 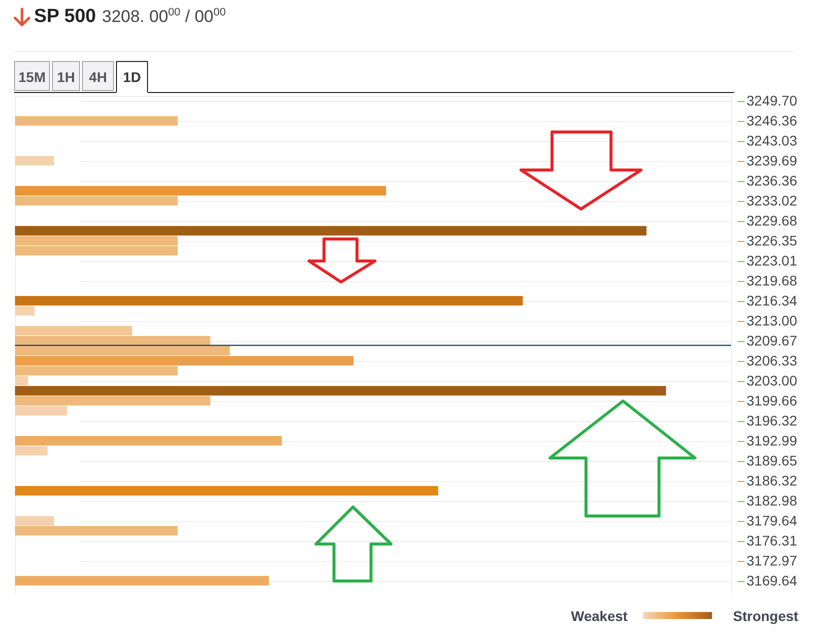 I want to click on y-tick-label: 3206.33, so click(x=772, y=360).